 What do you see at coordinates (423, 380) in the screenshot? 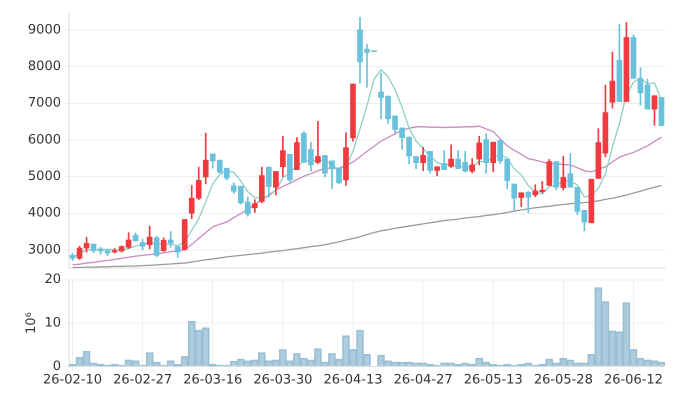
I see `x-tick-label: 26-04-27` at bounding box center [423, 380].